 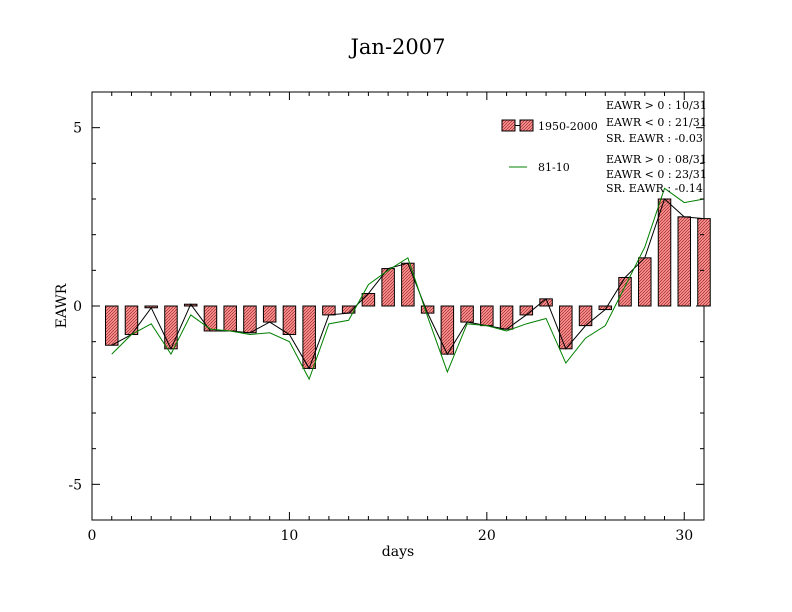 I want to click on stat-line-sr: SR. EAWR : -0.14, so click(x=654, y=188).